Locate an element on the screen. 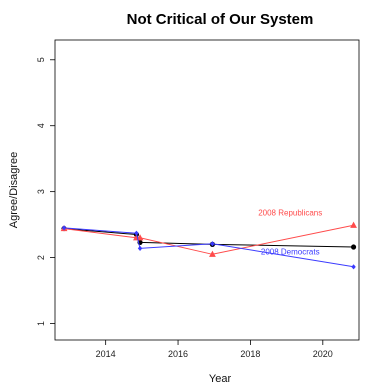 This screenshot has height=386, width=385. y-tick-label: 2 is located at coordinates (41, 257).